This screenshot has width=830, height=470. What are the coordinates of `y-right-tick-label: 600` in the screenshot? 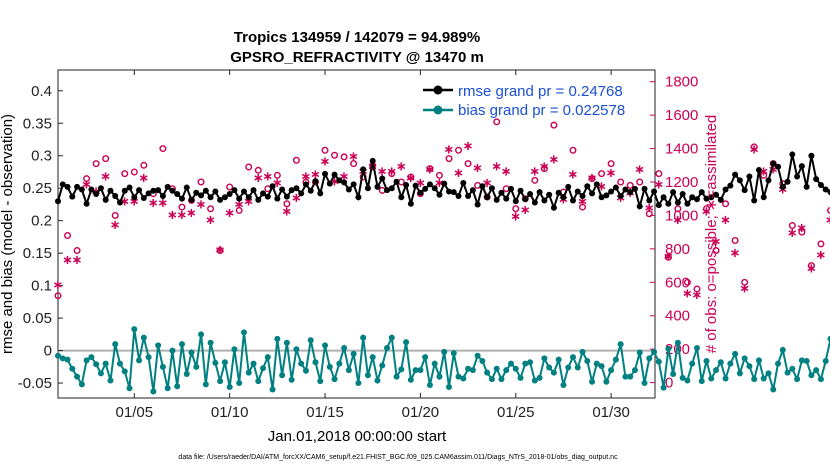 It's located at (677, 282).